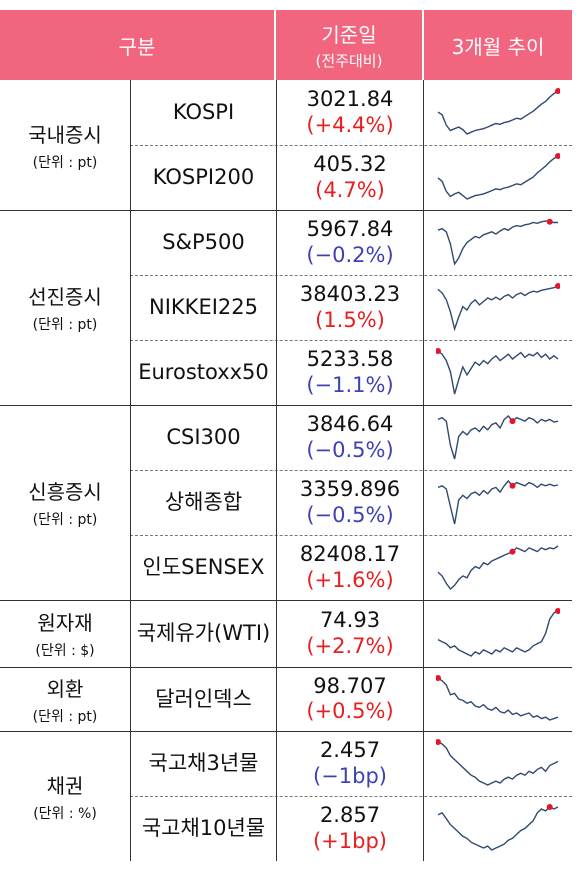 The height and width of the screenshot is (874, 580). I want to click on value-cell: 3846.64 (−0.5%), so click(350, 437).